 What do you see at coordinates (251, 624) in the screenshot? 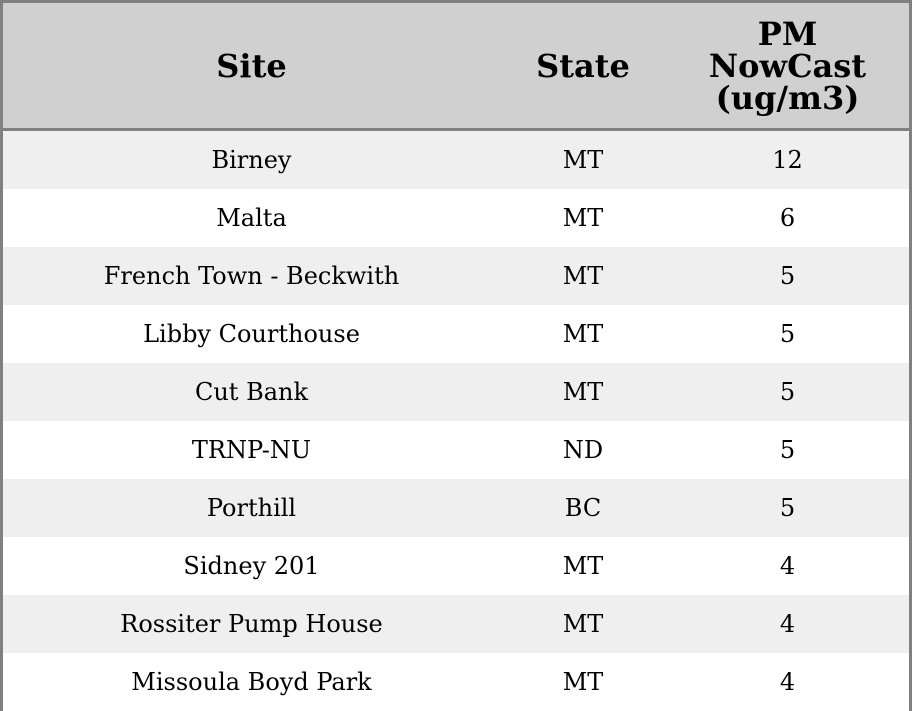
I see `cell-site: Rossiter Pump House` at bounding box center [251, 624].